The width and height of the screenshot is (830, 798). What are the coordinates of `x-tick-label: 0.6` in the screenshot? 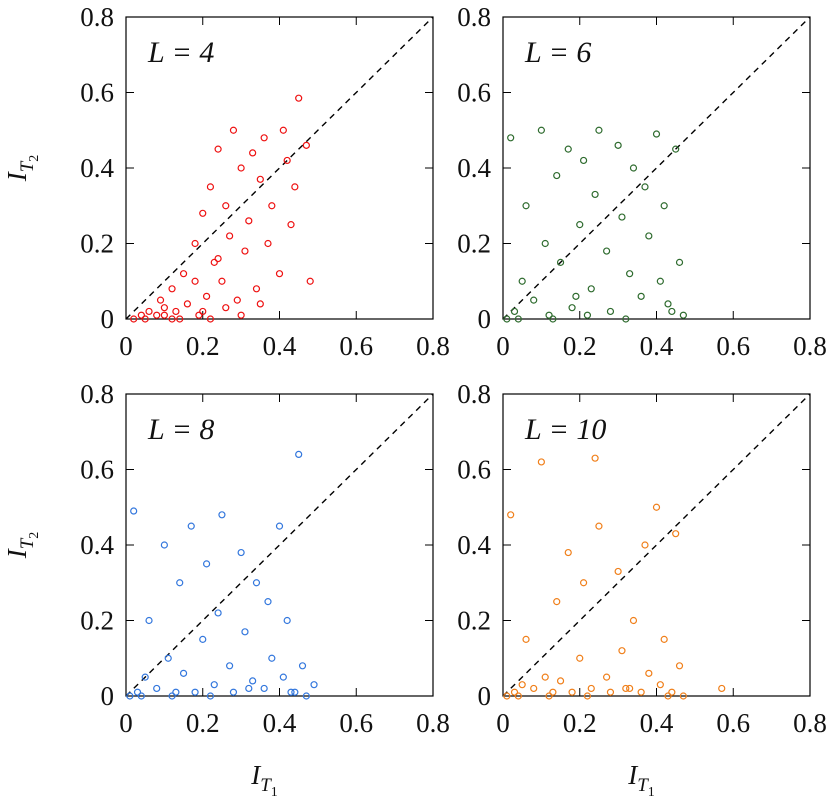 It's located at (733, 723).